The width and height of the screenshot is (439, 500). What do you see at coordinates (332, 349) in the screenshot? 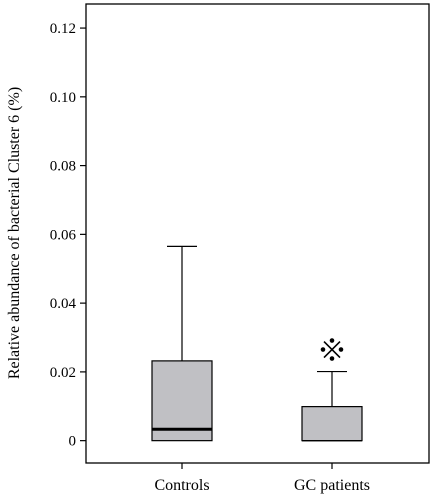
I see `outlier-reference-mark-icon` at bounding box center [332, 349].